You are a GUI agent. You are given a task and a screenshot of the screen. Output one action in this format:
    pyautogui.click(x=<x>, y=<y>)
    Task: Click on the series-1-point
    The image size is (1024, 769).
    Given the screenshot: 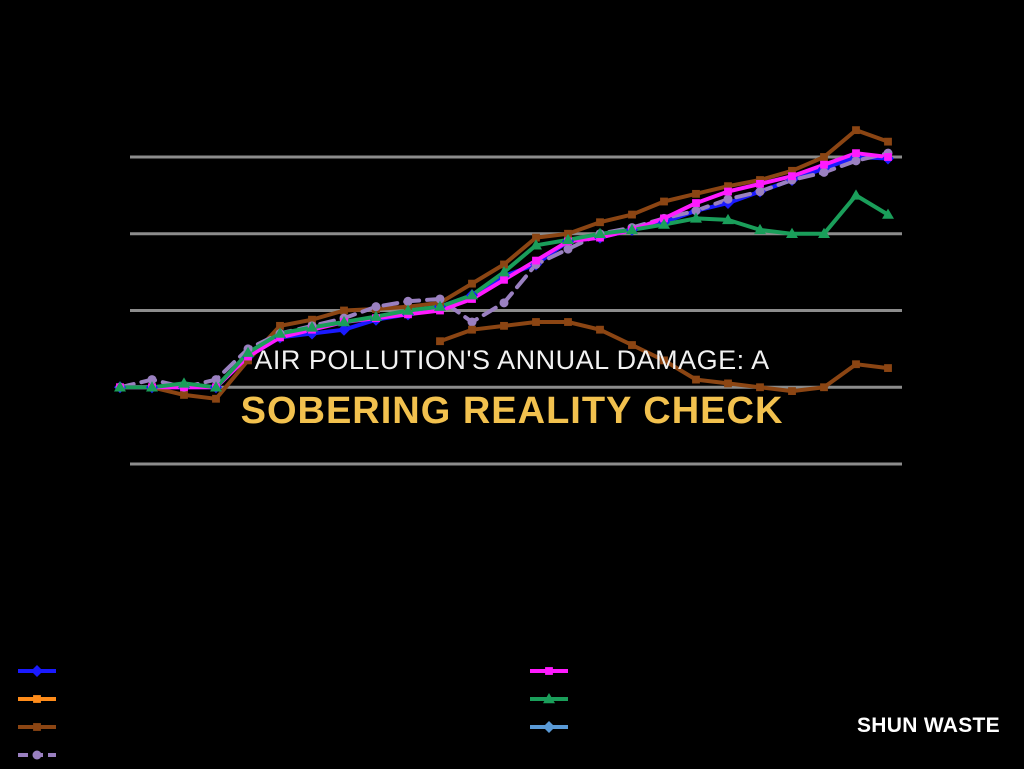 What is the action you would take?
    pyautogui.click(x=344, y=329)
    